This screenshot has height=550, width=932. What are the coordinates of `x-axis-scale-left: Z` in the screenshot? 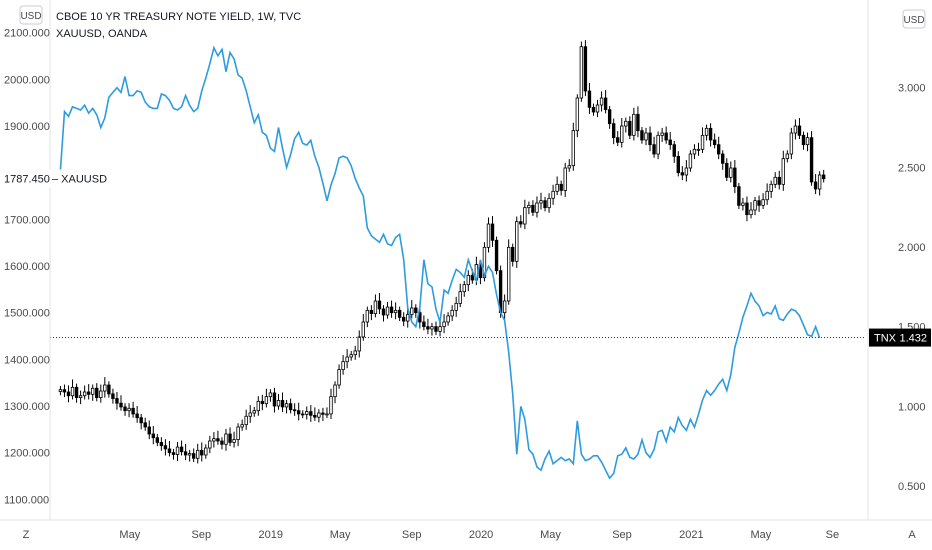 It's located at (26, 535).